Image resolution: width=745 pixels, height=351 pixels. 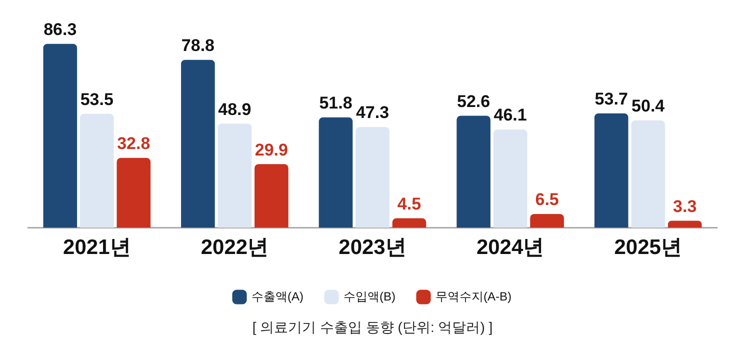 I want to click on data-label: 53.5, so click(x=97, y=99).